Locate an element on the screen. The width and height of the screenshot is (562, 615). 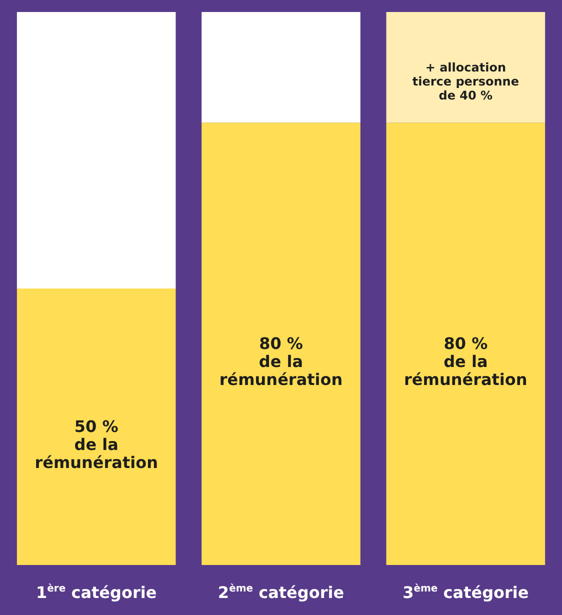
x-tick-label: 3$^{ème}$ catégorie is located at coordinates (466, 592).